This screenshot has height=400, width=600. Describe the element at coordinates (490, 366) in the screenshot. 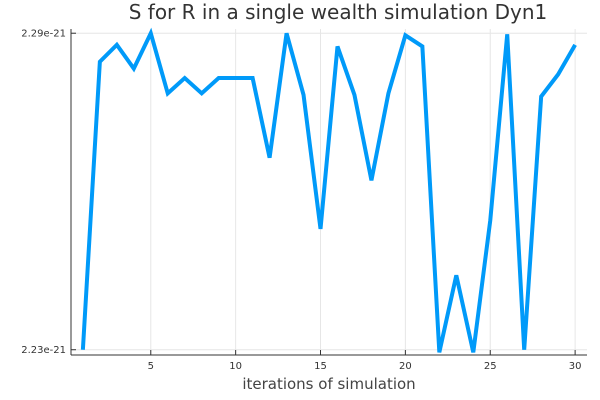

I see `x-tick-label: 25` at that location.